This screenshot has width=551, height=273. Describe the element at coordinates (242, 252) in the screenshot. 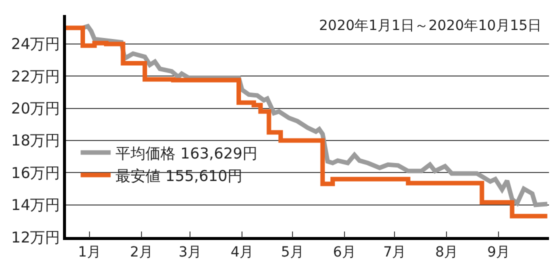

I see `x-tick-label: 4月` at that location.